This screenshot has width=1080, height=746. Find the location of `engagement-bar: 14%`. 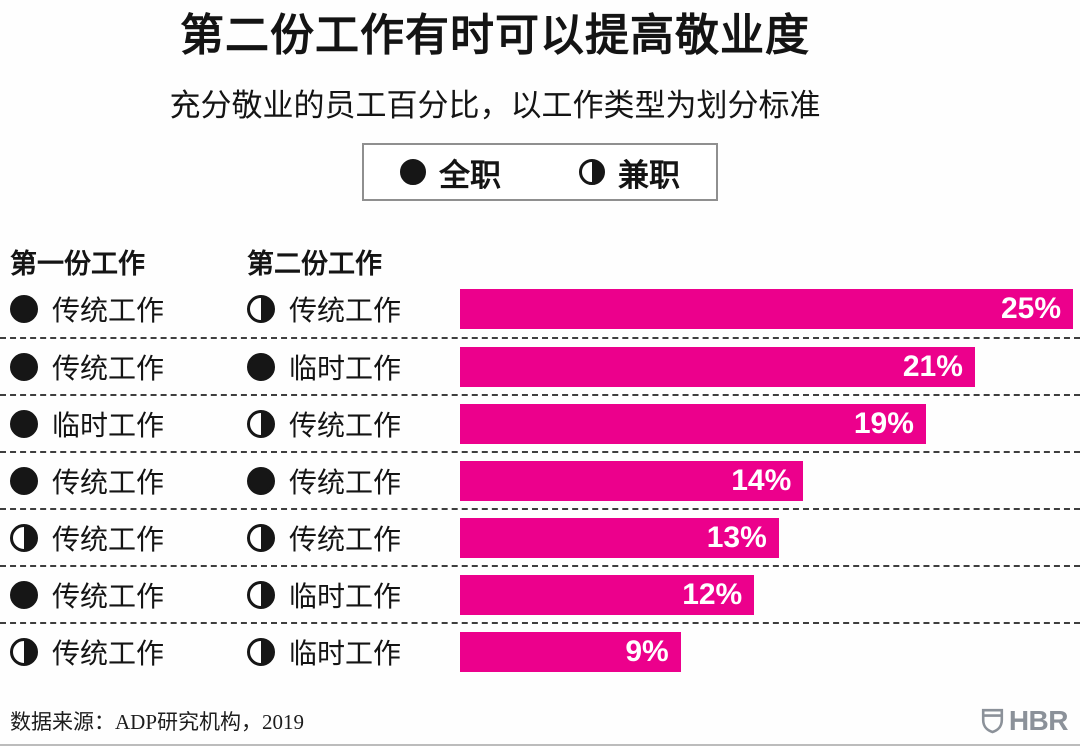

engagement-bar: 14% is located at coordinates (632, 480).